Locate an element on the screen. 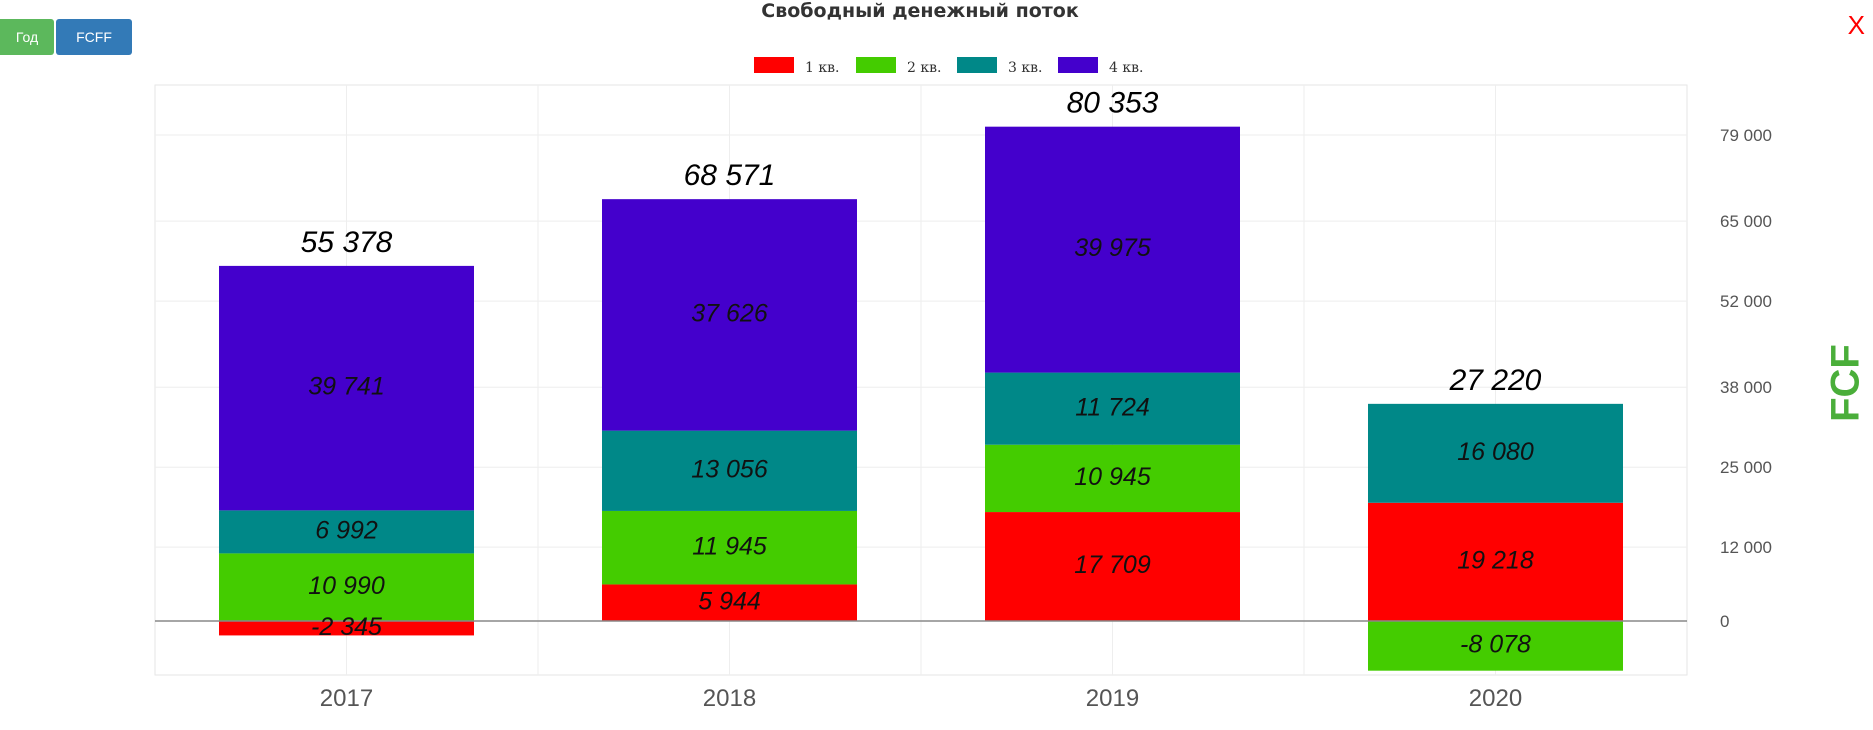 The image size is (1873, 730). data-label: 16 080 is located at coordinates (1495, 452).